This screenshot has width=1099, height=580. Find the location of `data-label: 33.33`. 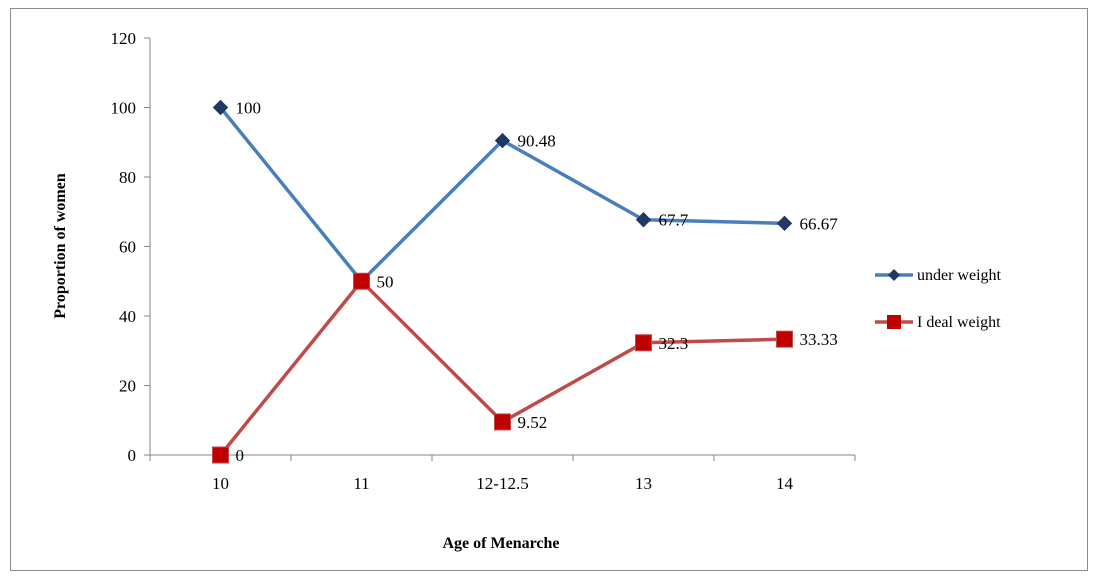

data-label: 33.33 is located at coordinates (819, 339).